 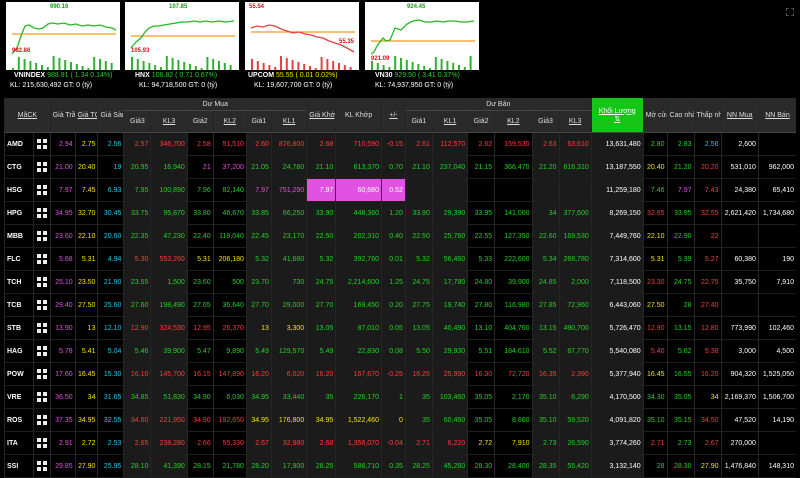 What do you see at coordinates (449, 121) in the screenshot?
I see `header-sell-kl1: KL1` at bounding box center [449, 121].